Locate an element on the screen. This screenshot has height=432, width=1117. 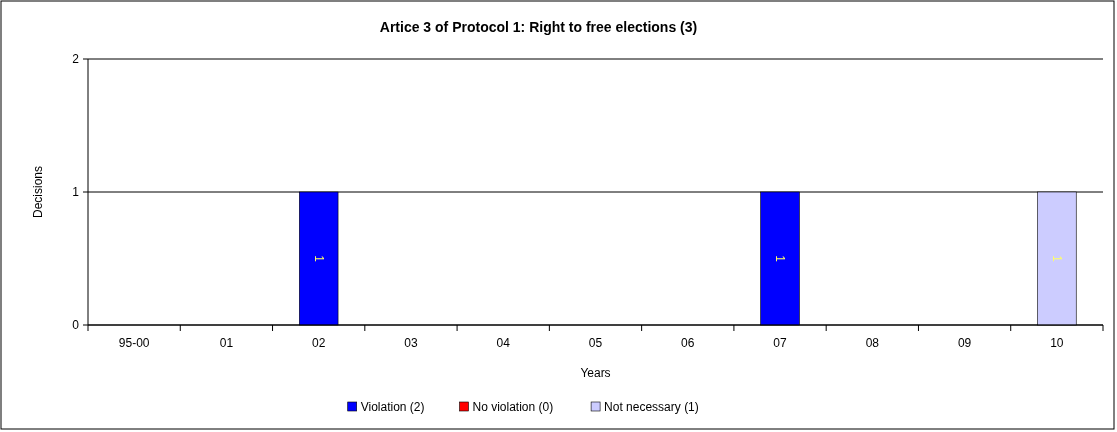
y-axis-title: Decisions is located at coordinates (38, 192).